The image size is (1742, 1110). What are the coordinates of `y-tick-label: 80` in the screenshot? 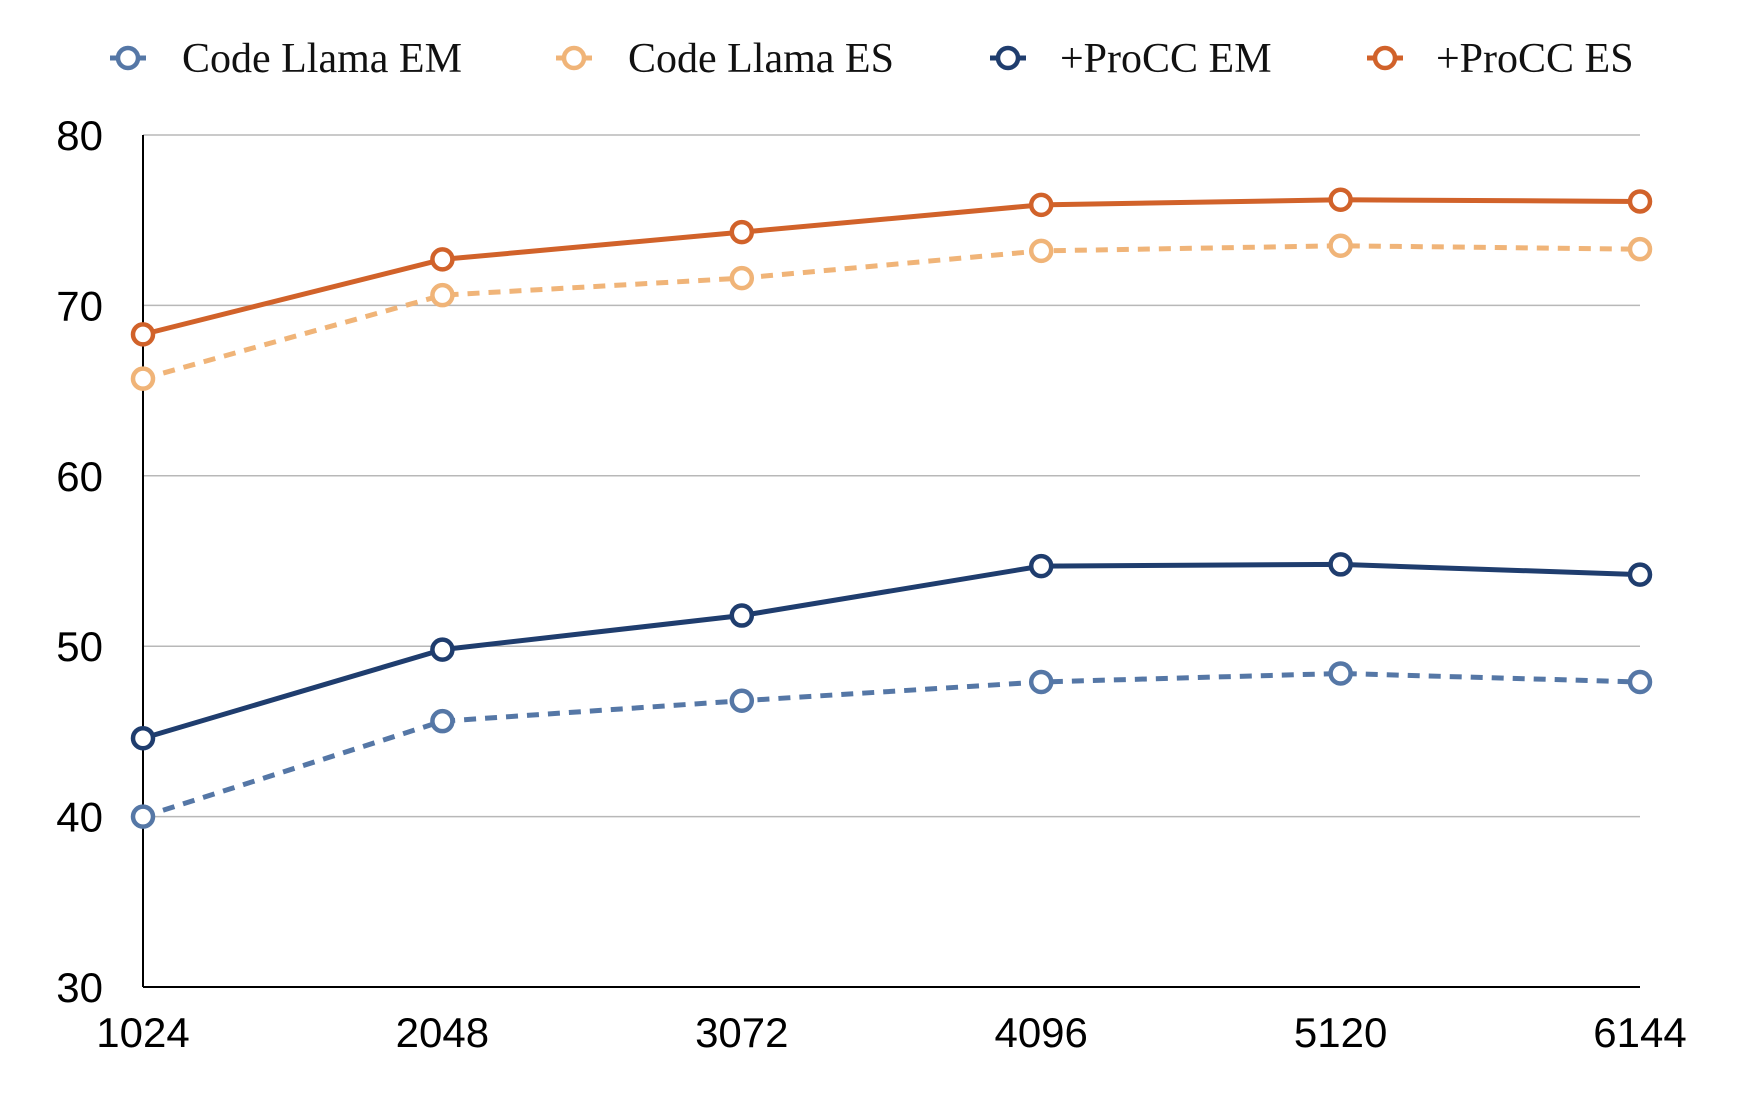 It's located at (79, 135).